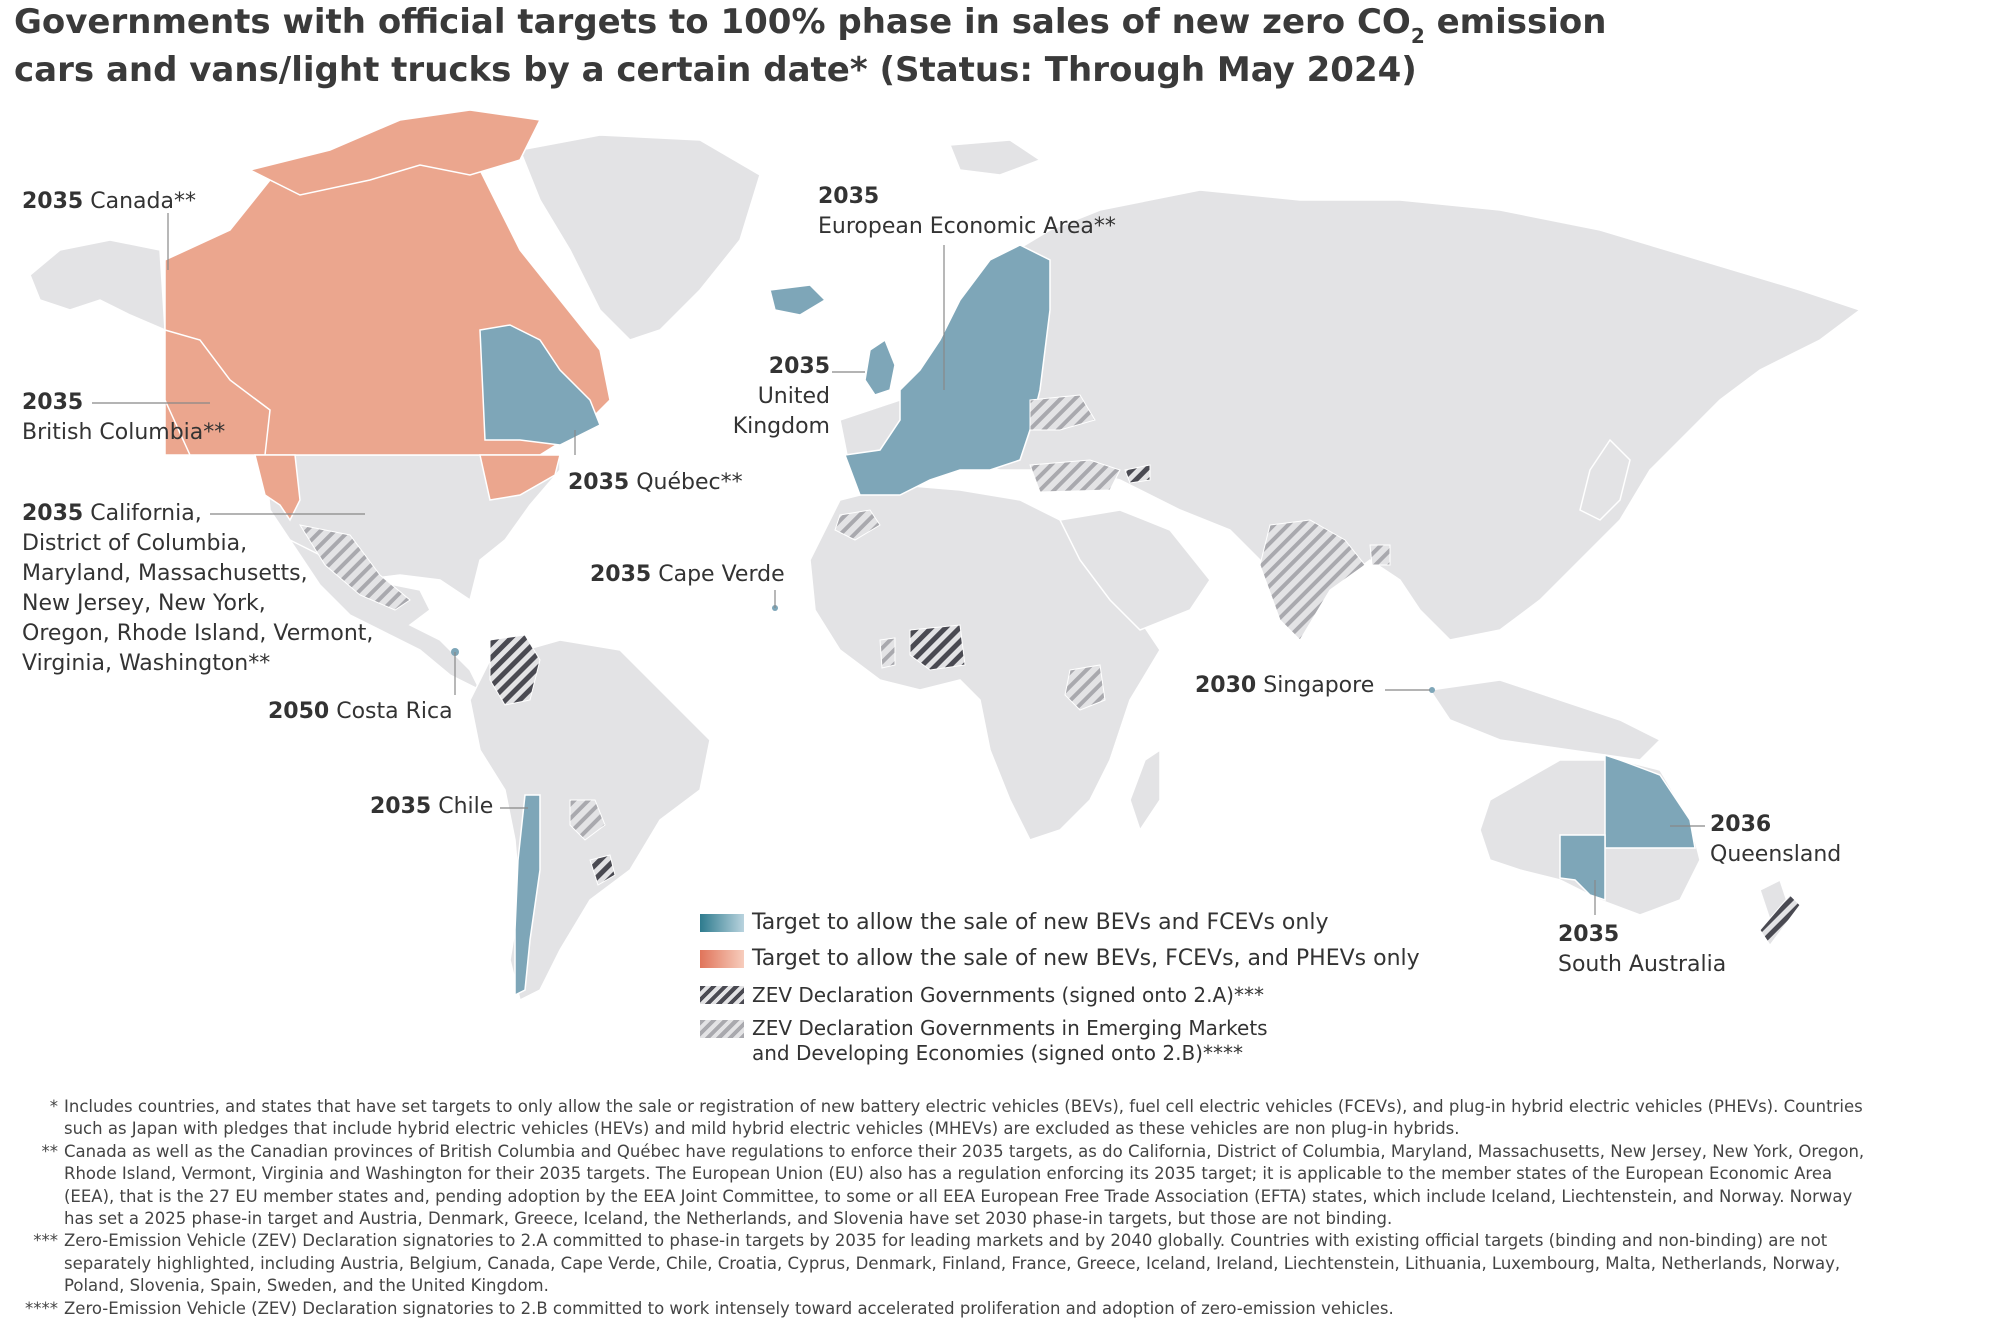 This screenshot has height=1330, width=2000. What do you see at coordinates (41, 1308) in the screenshot?
I see `footnote-4-marker: ****` at bounding box center [41, 1308].